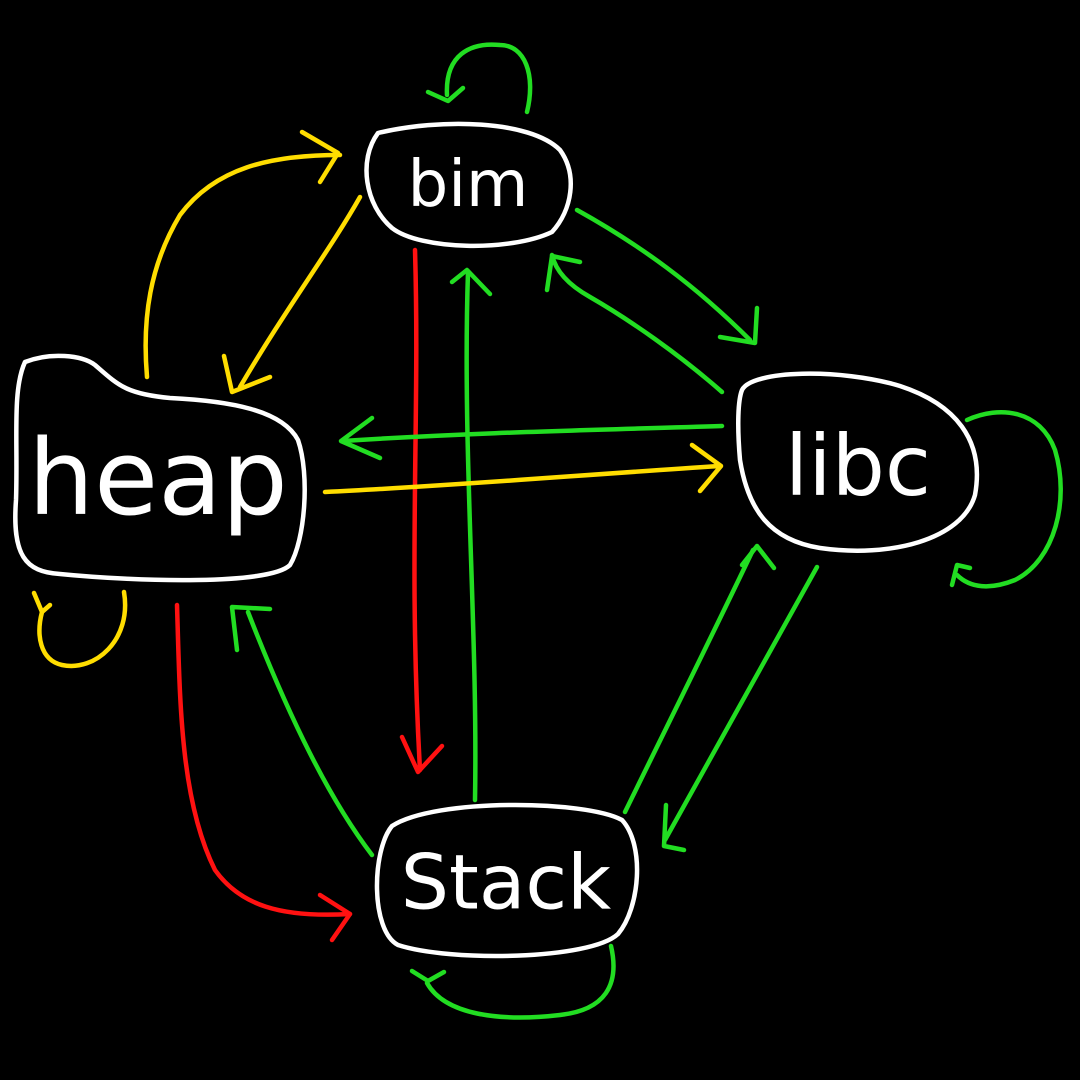 This screenshot has width=1080, height=1080. I want to click on node-heap: heap, so click(160, 468).